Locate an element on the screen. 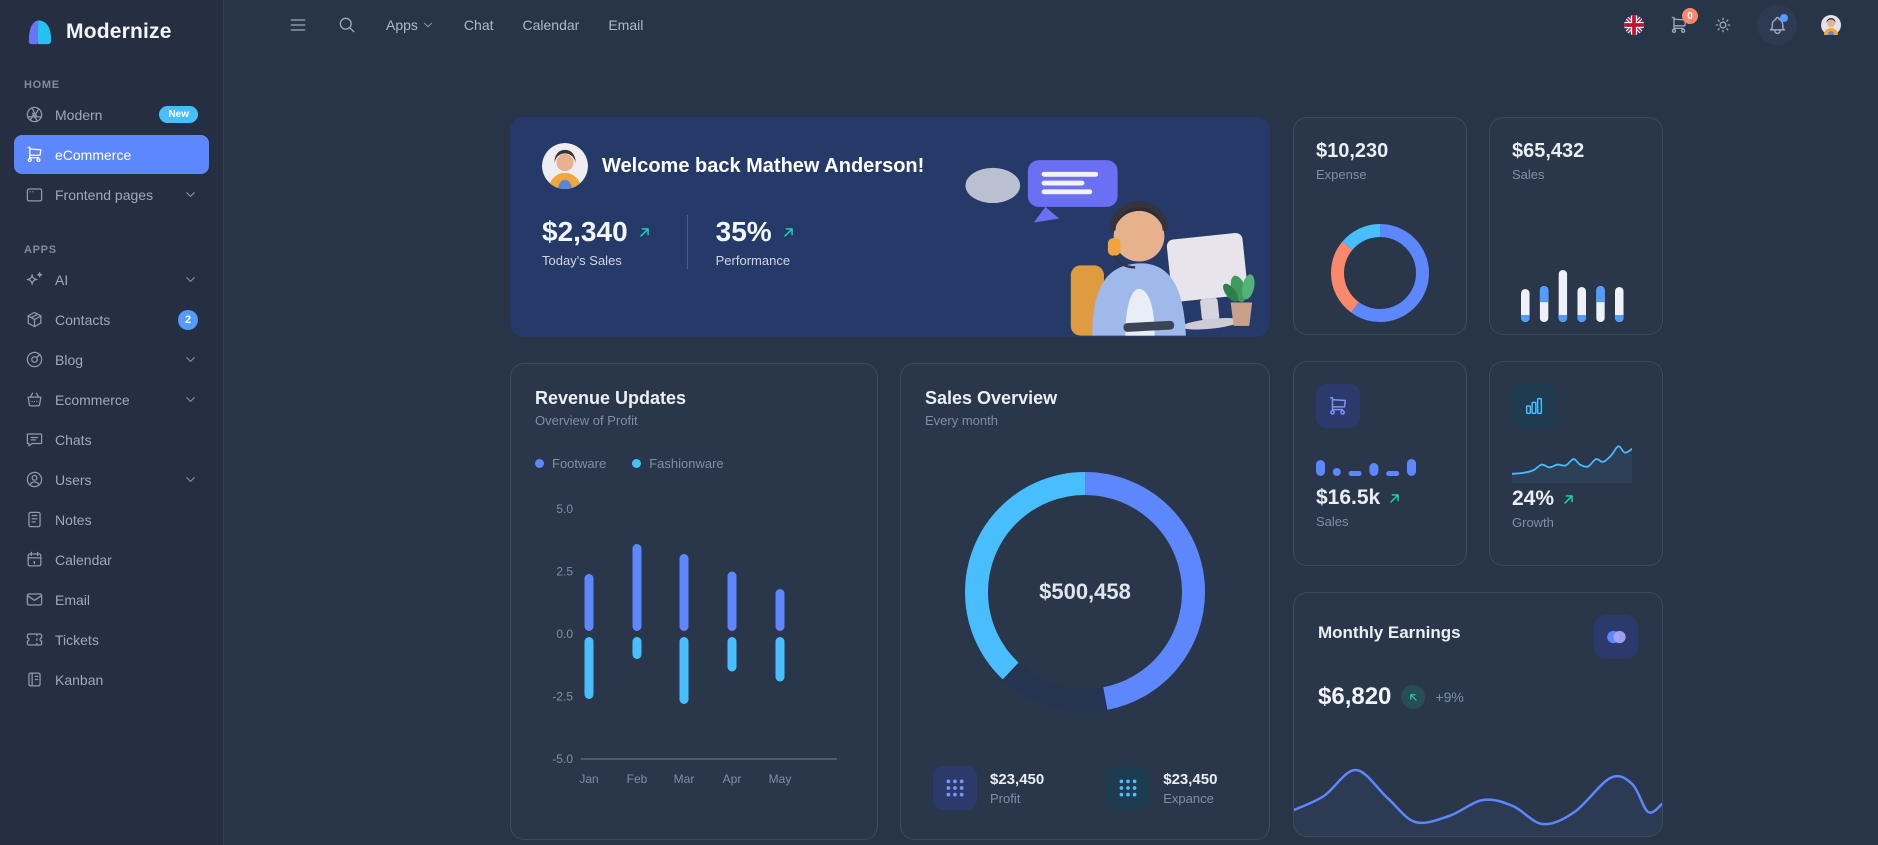 The image size is (1878, 845). search-icon is located at coordinates (347, 25).